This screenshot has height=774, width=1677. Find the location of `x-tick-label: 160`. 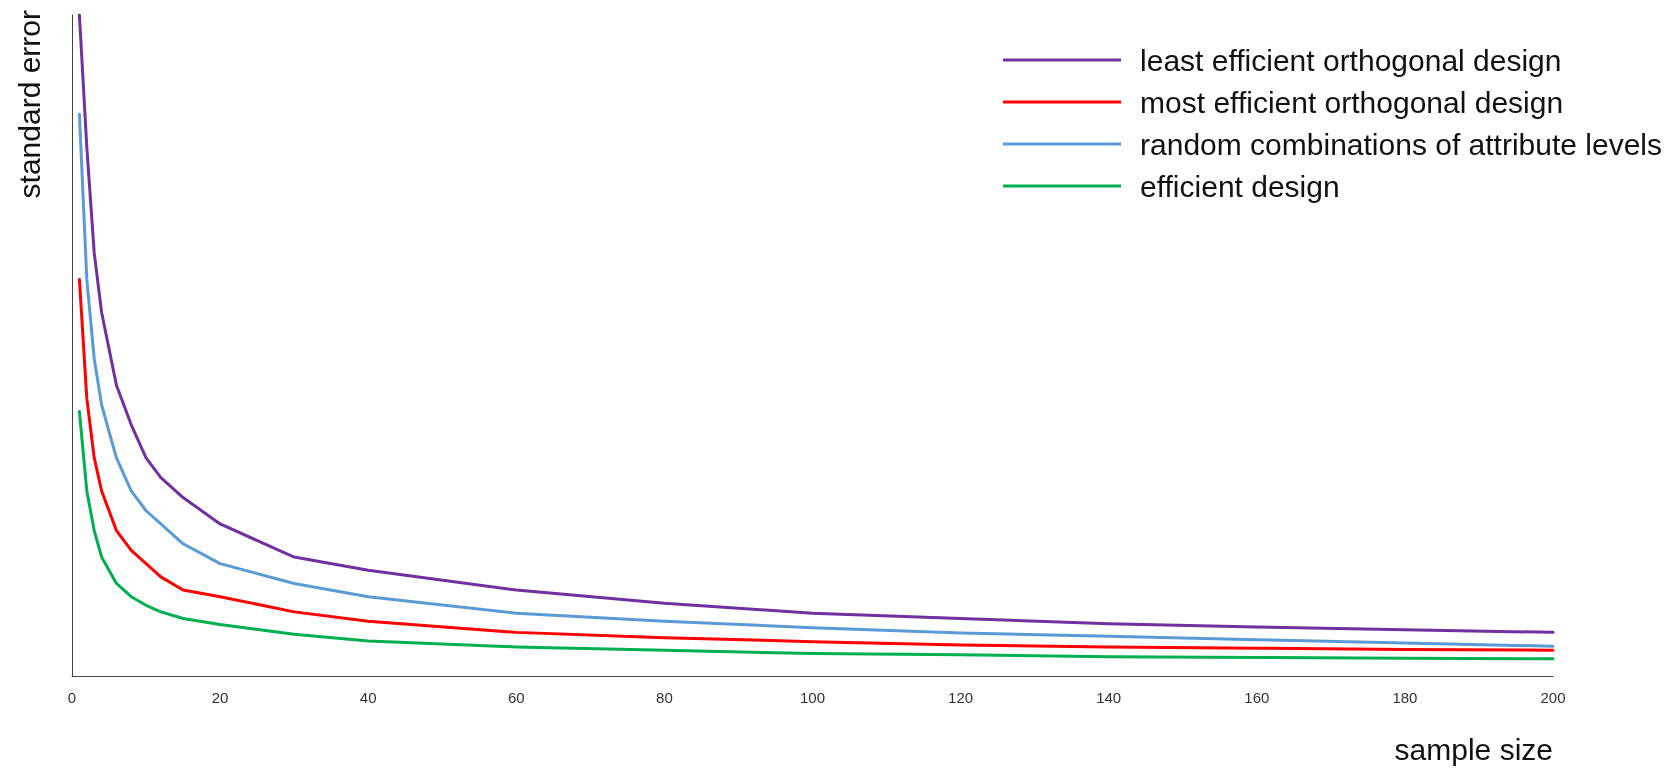

x-tick-label: 160 is located at coordinates (1257, 697).